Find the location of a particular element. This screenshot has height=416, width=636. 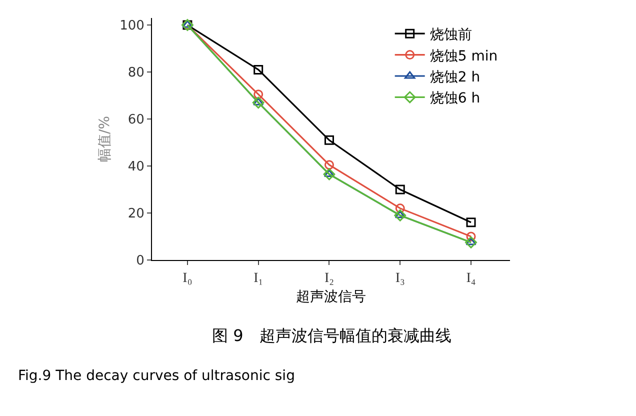

x-tick-label: I₁ is located at coordinates (259, 278).